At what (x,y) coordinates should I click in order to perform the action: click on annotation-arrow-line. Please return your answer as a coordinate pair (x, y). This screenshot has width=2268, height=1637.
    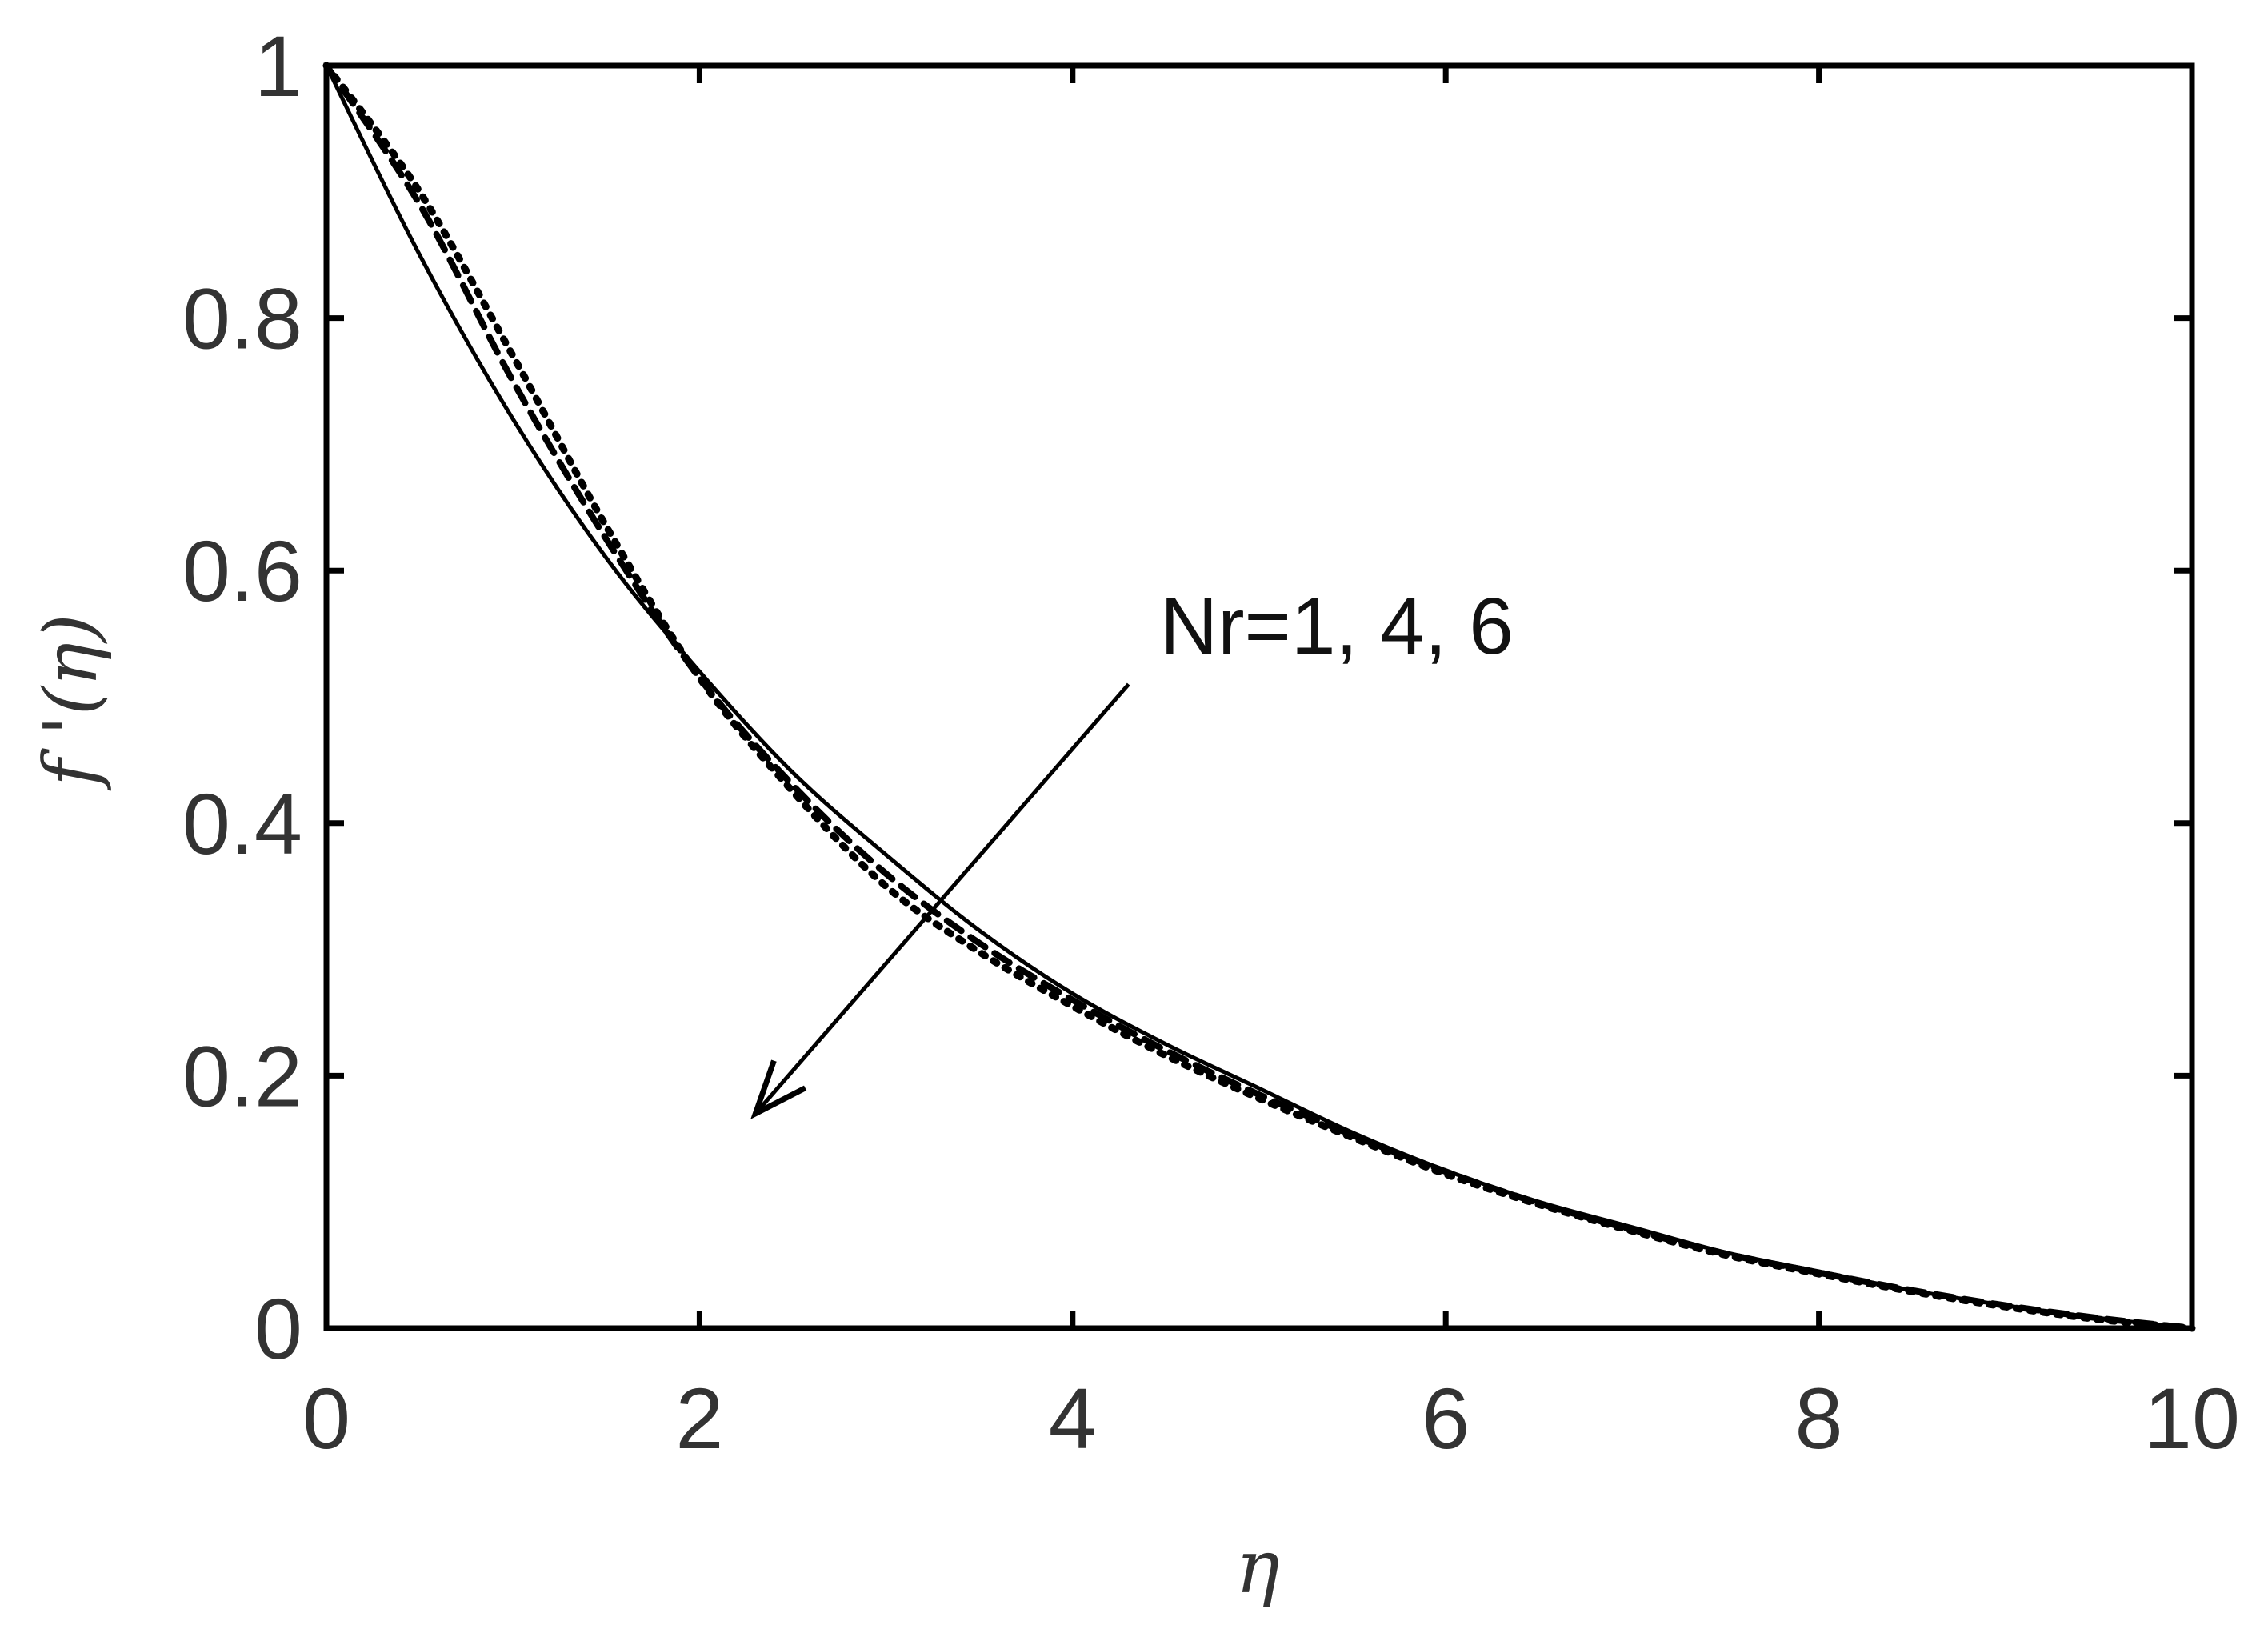
    Looking at the image, I should click on (942, 898).